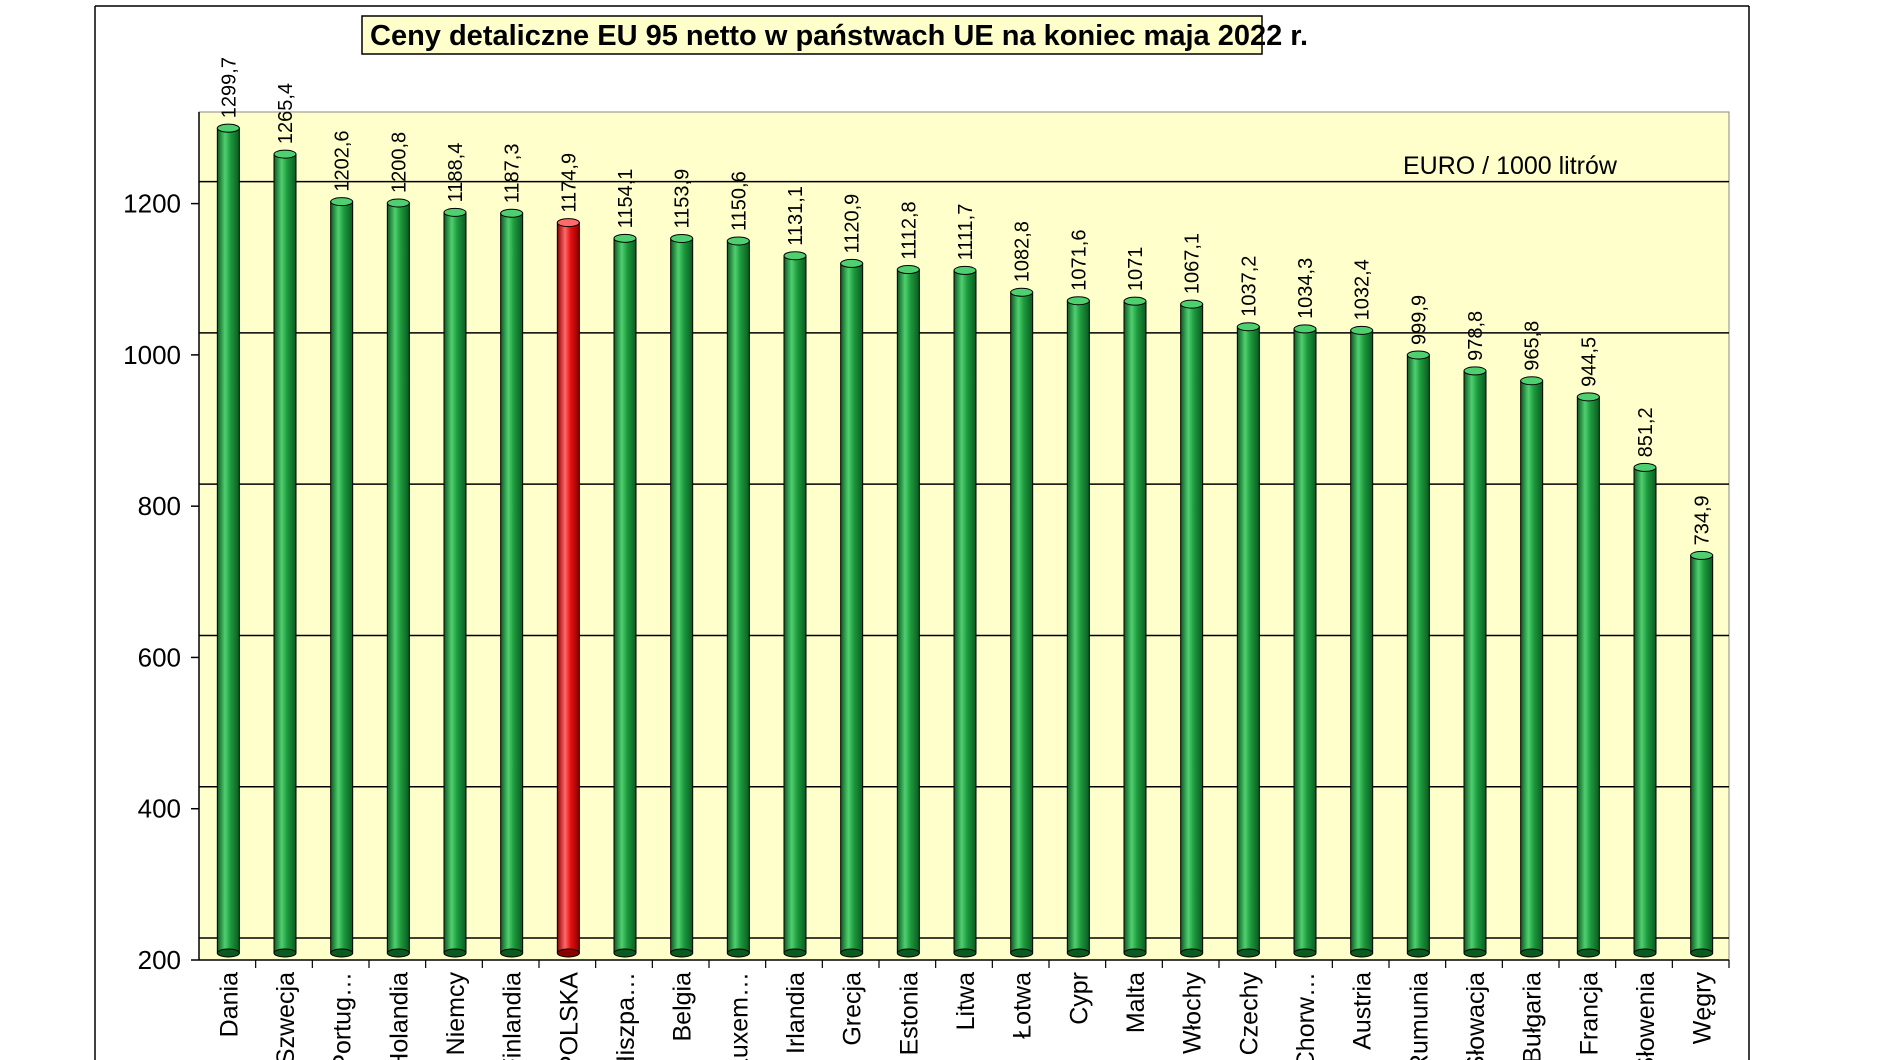  Describe the element at coordinates (853, 1009) in the screenshot. I see `category-label: Grecja` at that location.